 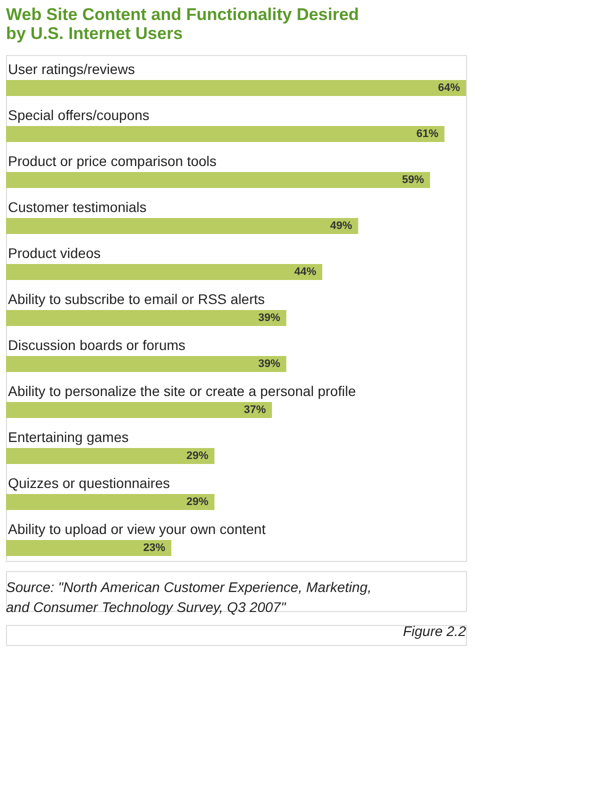 I want to click on y-tick-label: Product or price comparison tools, so click(x=112, y=161).